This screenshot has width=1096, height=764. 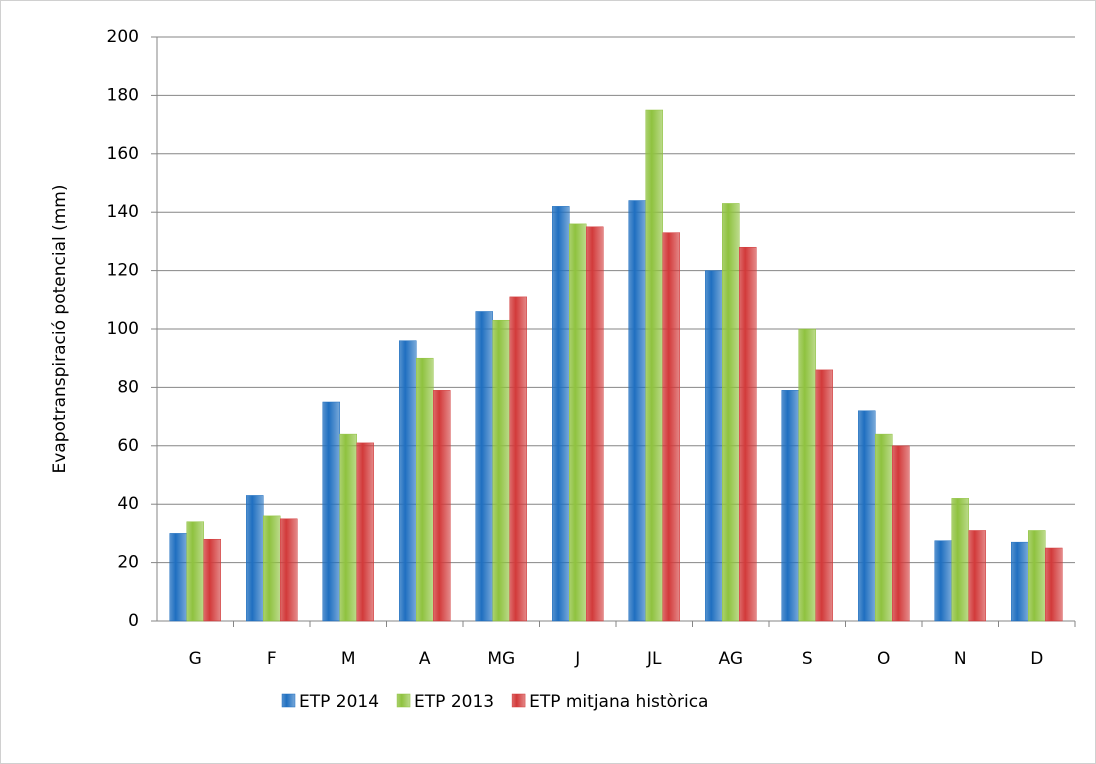 I want to click on y-tick-label: 80, so click(x=128, y=387).